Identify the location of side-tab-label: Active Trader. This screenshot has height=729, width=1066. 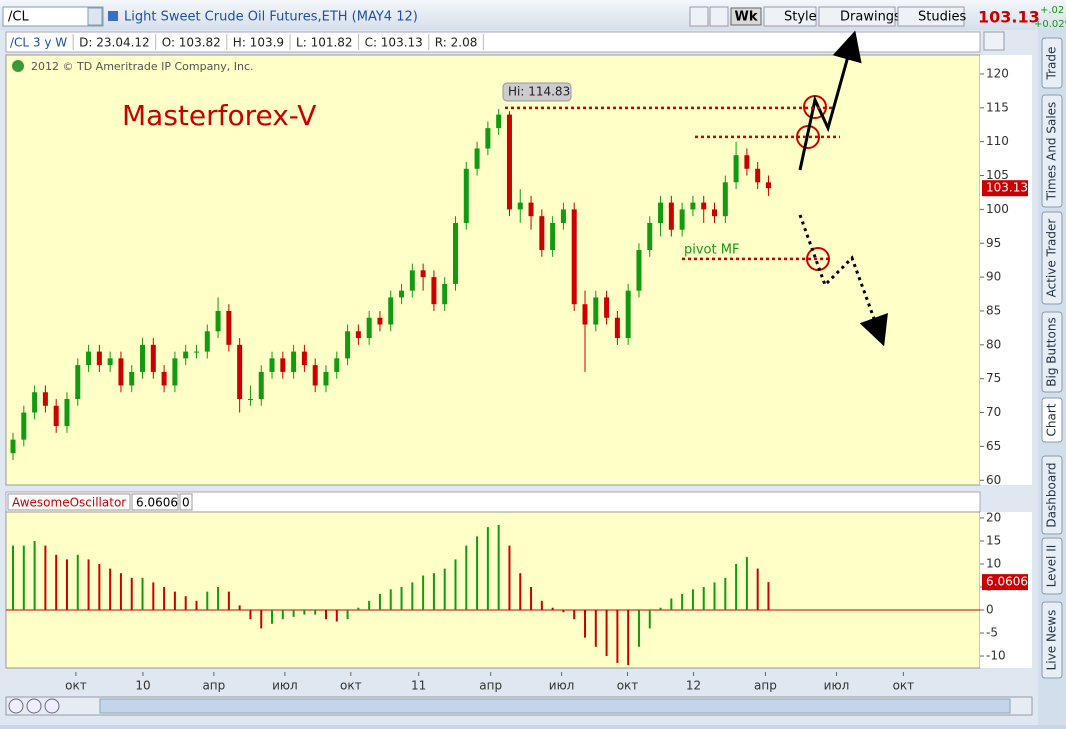
(1052, 258).